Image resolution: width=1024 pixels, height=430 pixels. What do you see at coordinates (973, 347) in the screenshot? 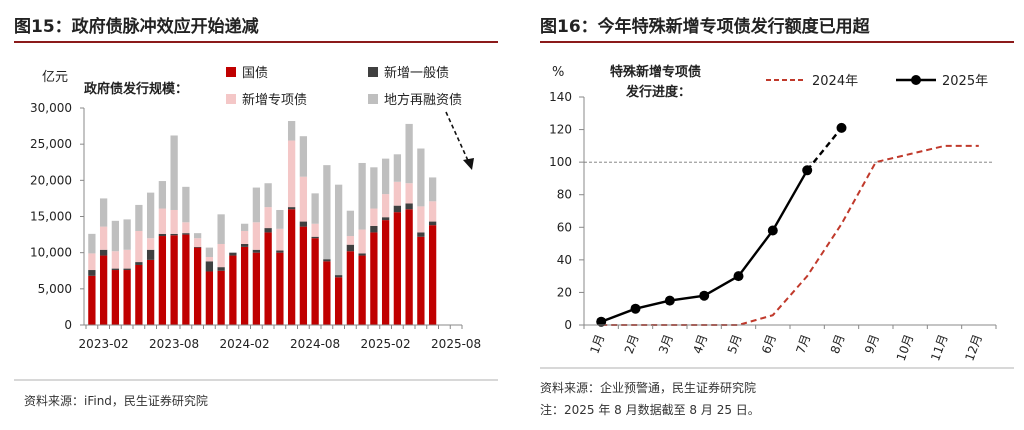
I see `right-x-tick-label: 12月` at bounding box center [973, 347].